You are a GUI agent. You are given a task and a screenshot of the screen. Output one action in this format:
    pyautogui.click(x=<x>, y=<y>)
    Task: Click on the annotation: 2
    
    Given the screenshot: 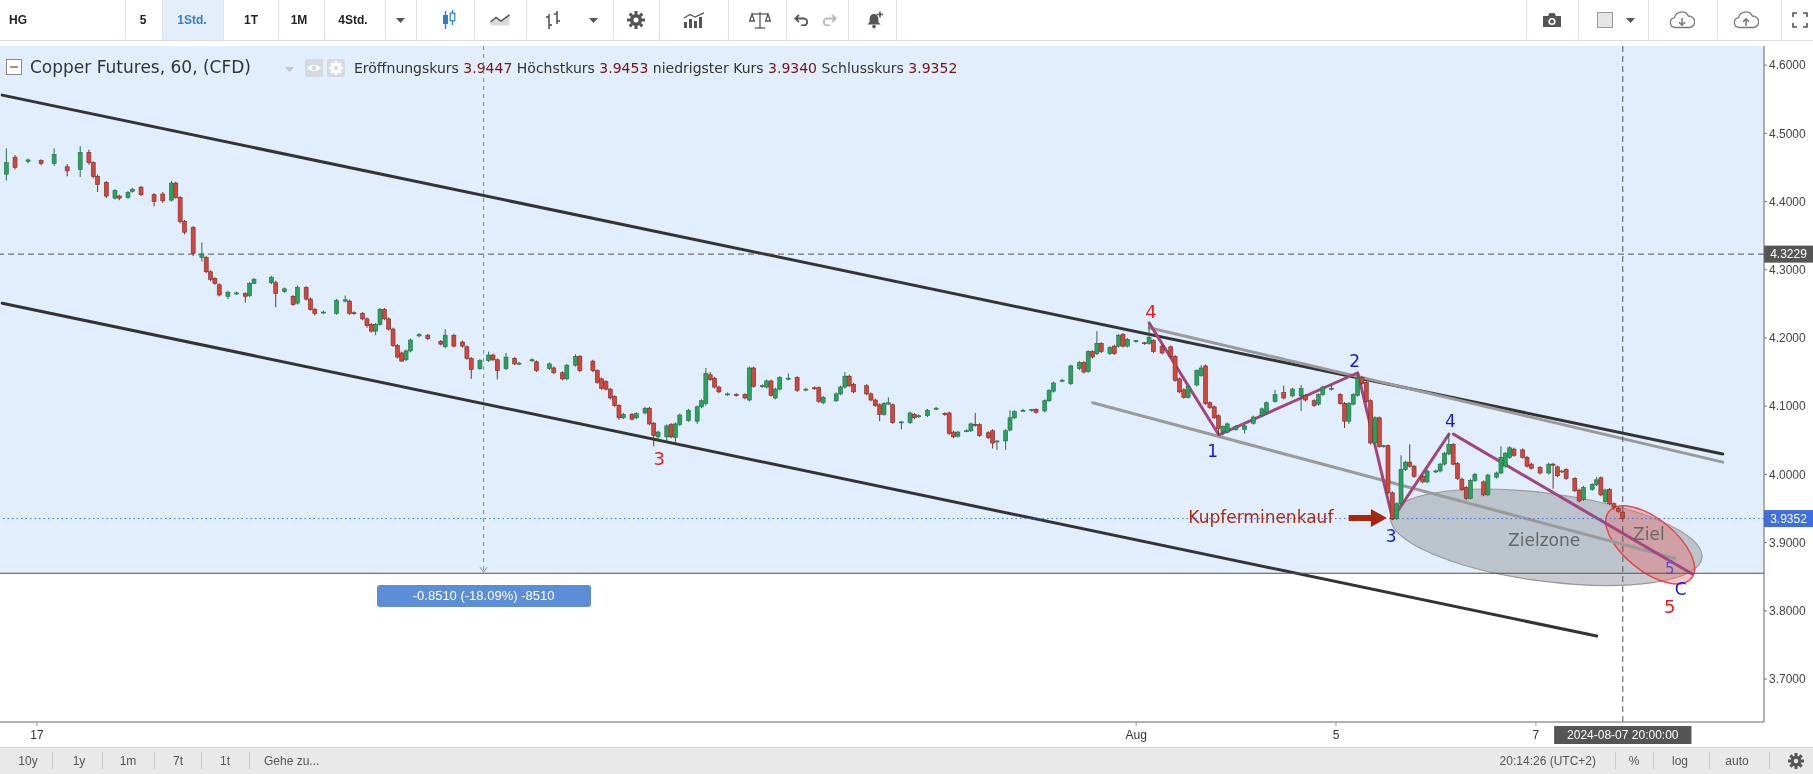 What is the action you would take?
    pyautogui.click(x=1355, y=360)
    